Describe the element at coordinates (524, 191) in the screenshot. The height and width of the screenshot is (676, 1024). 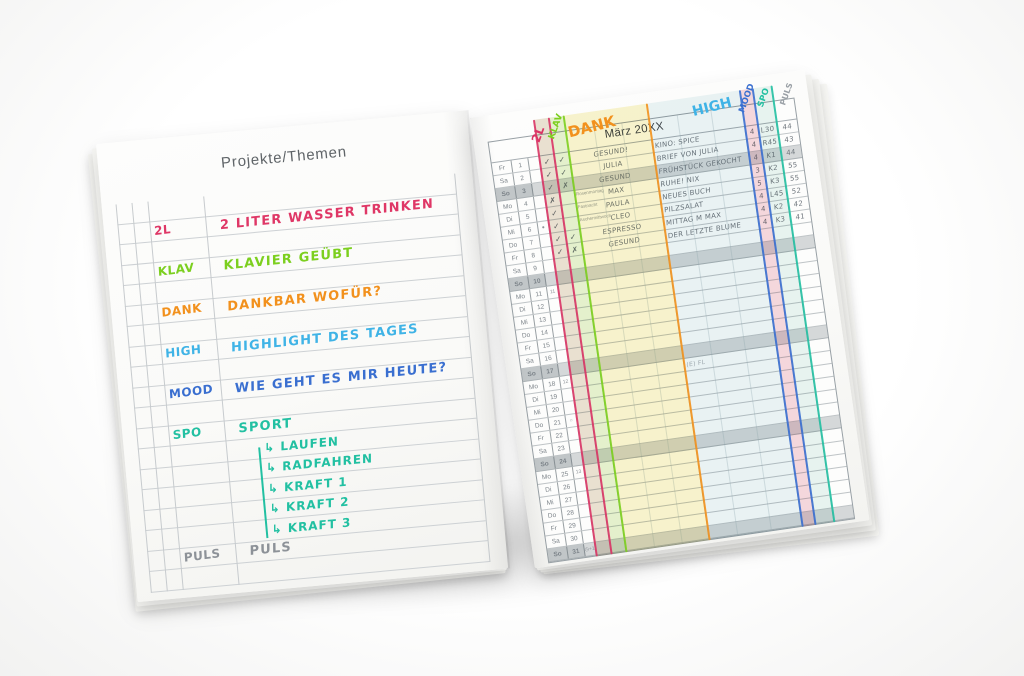
I see `day-number-cell: 3` at that location.